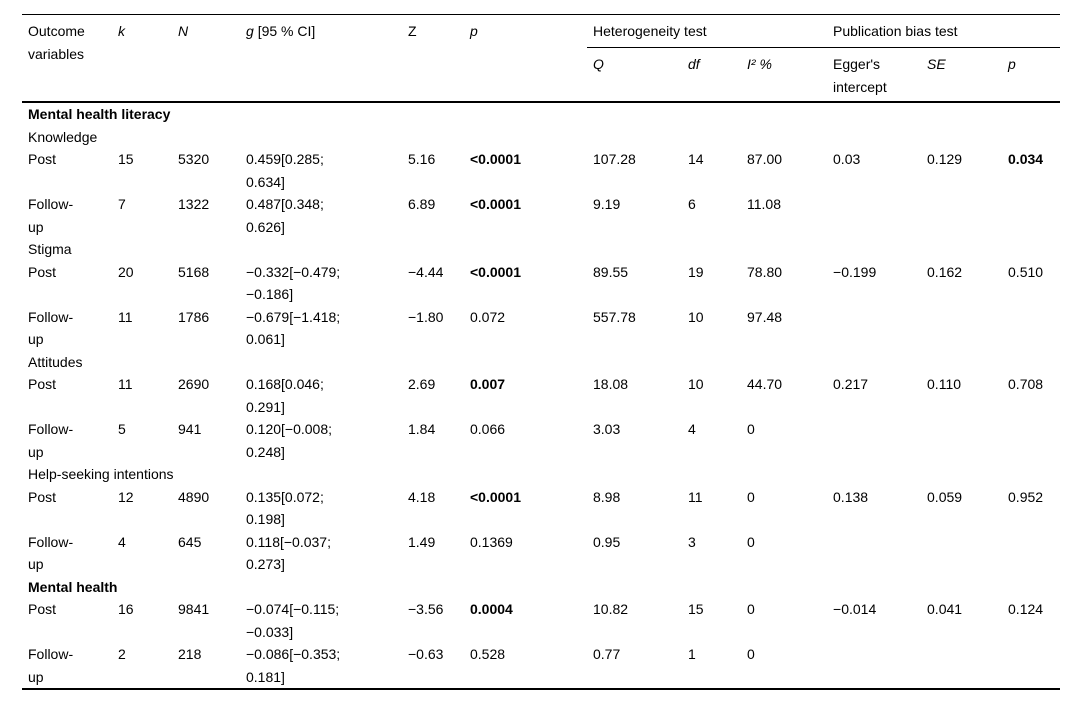  What do you see at coordinates (142, 620) in the screenshot?
I see `cell-k: 16` at bounding box center [142, 620].